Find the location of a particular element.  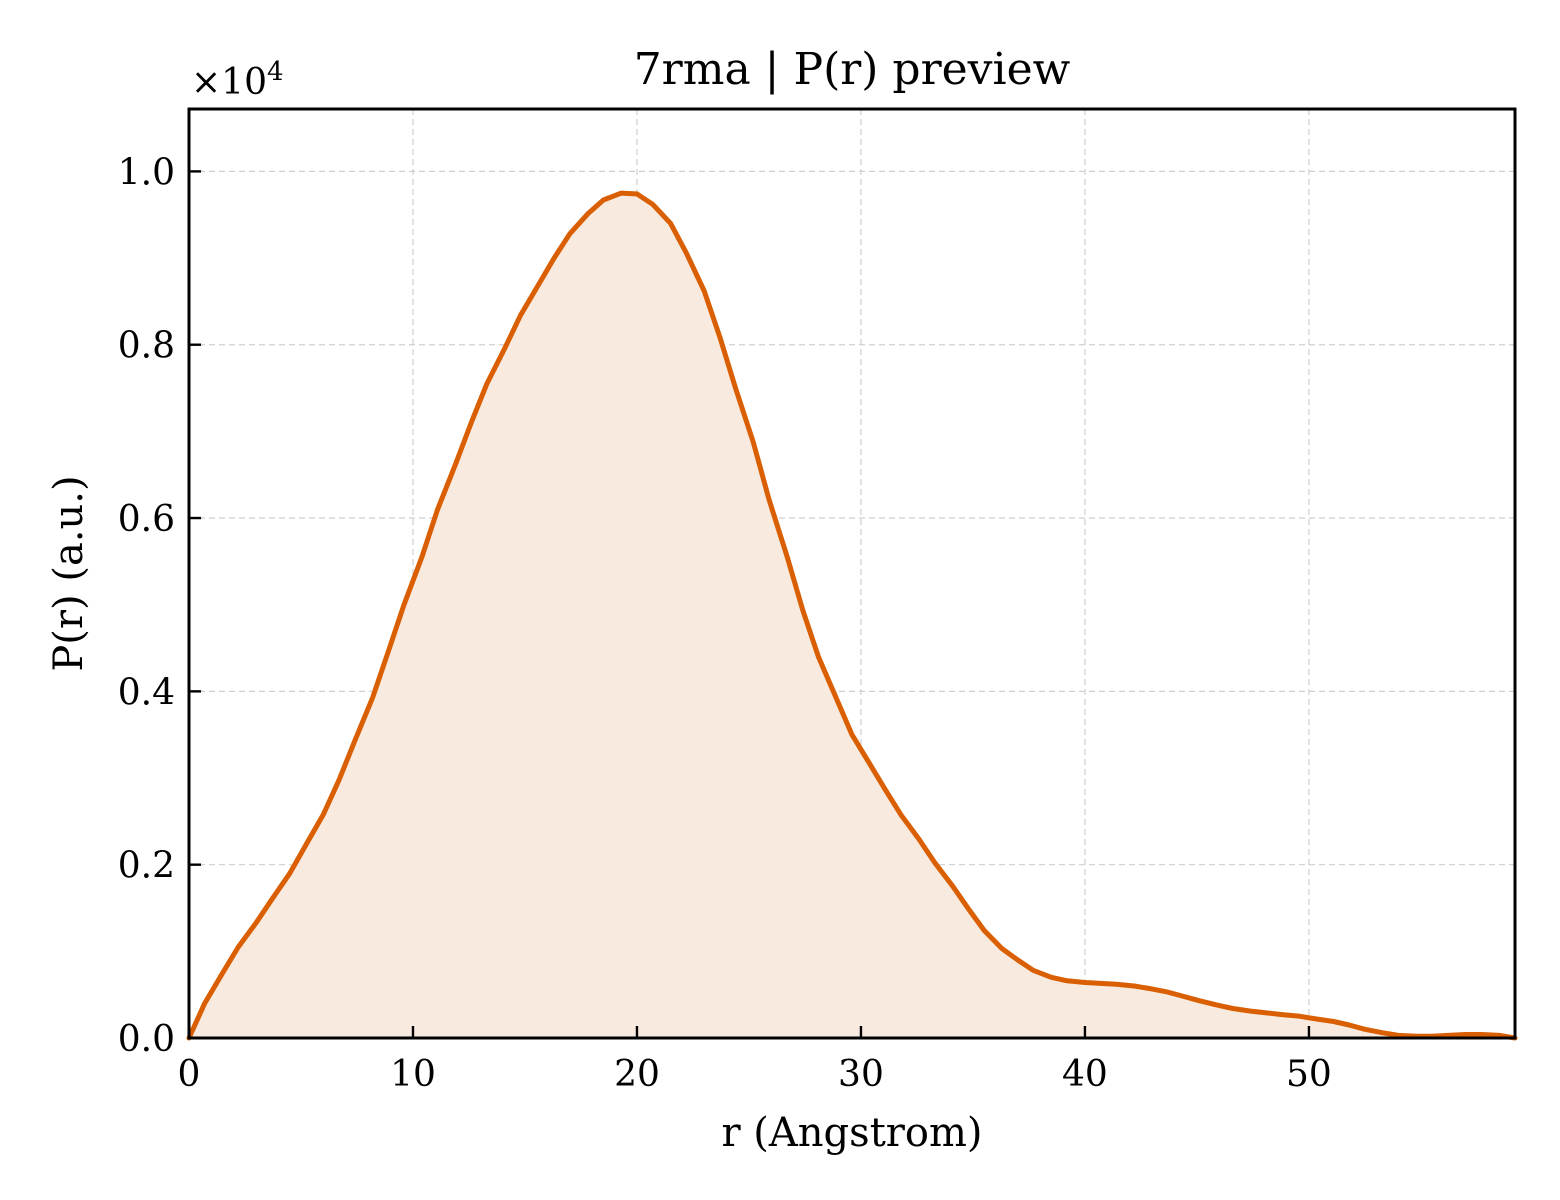

y-tick-label: 0.8 is located at coordinates (146, 346).